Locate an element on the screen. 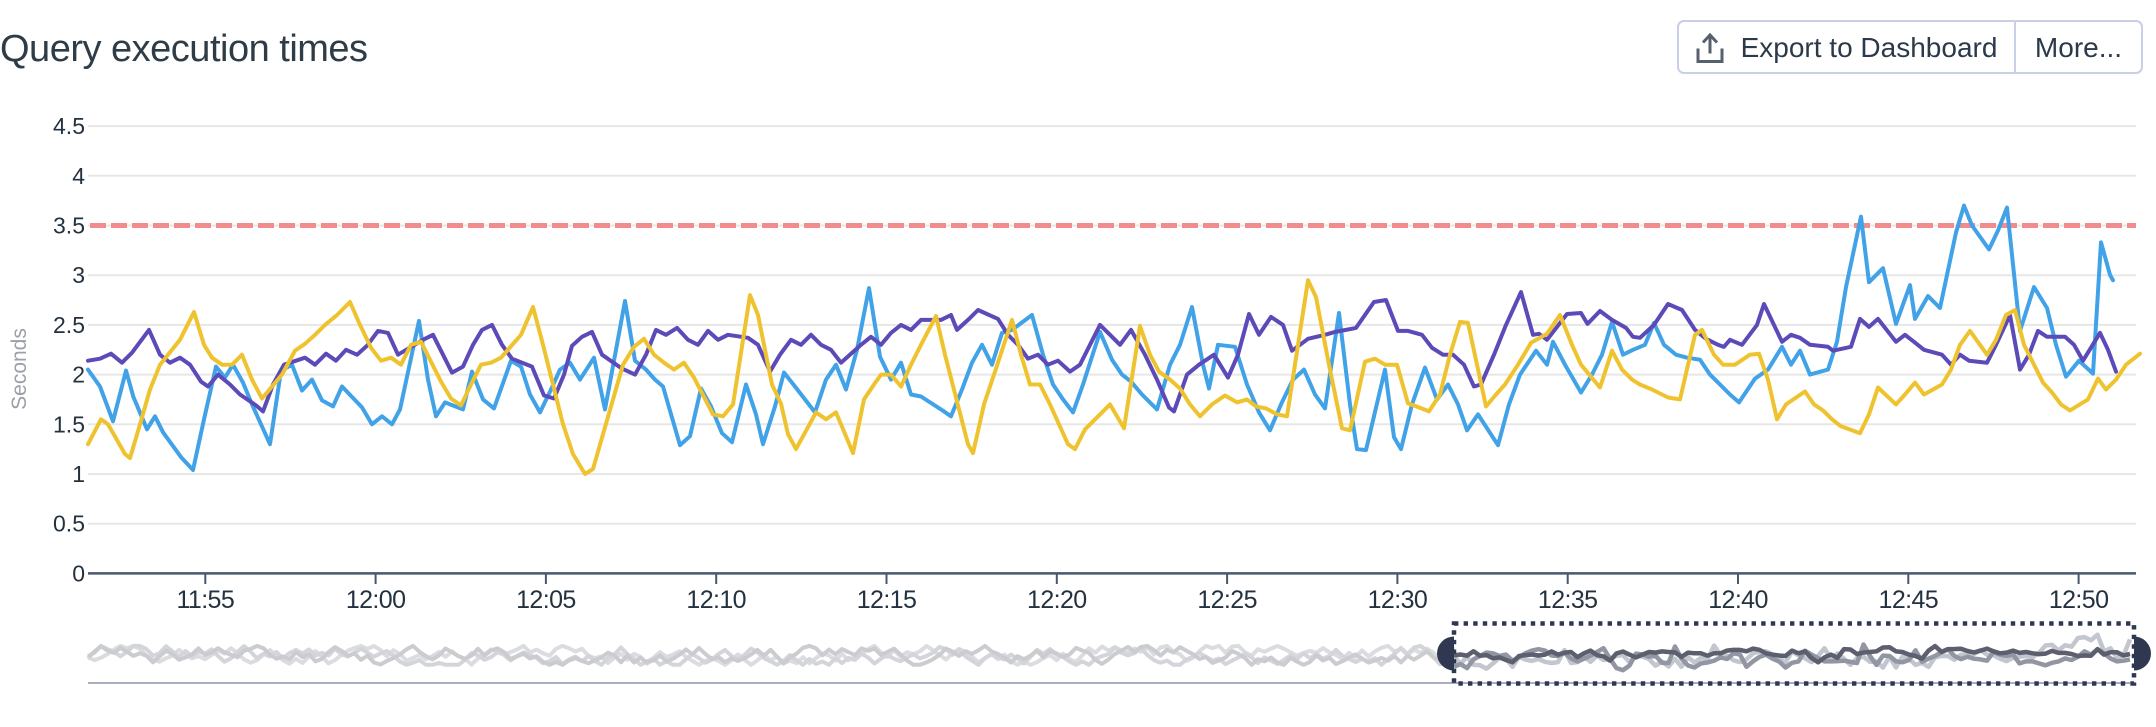 This screenshot has height=727, width=2156. svg-text: 2.5 is located at coordinates (69, 325).